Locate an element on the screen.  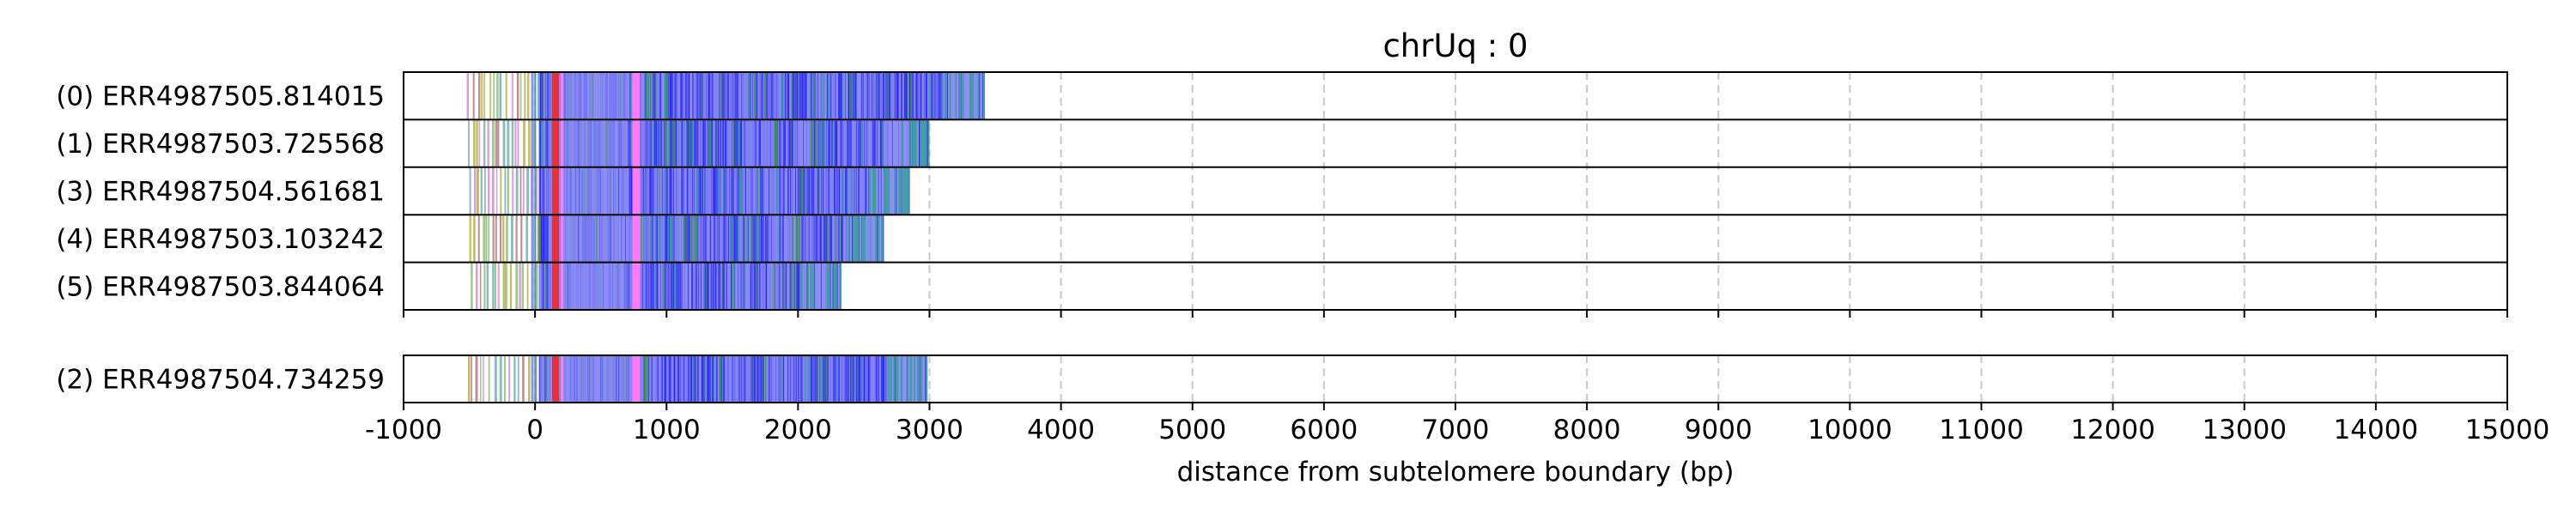
row-label: (2) ERR4987504.734259 is located at coordinates (220, 380).